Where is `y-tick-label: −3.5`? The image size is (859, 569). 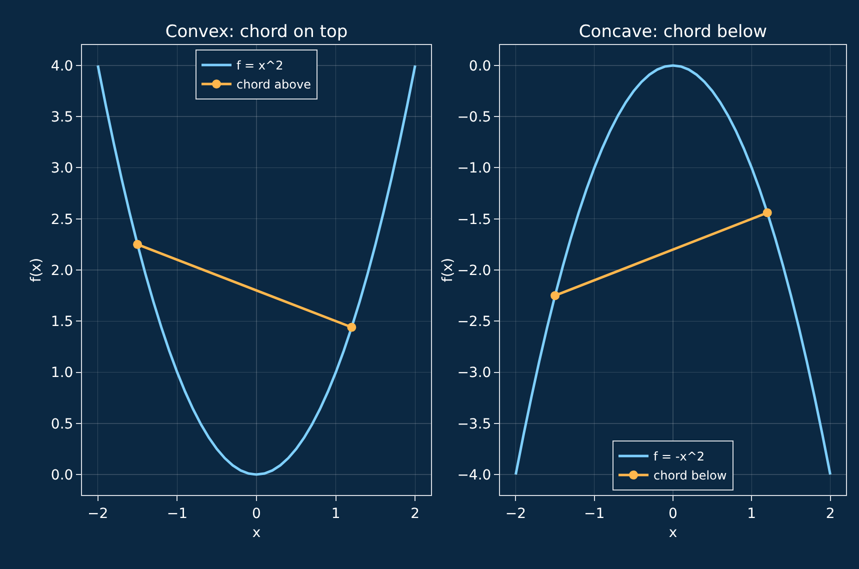
y-tick-label: −3.5 is located at coordinates (474, 424).